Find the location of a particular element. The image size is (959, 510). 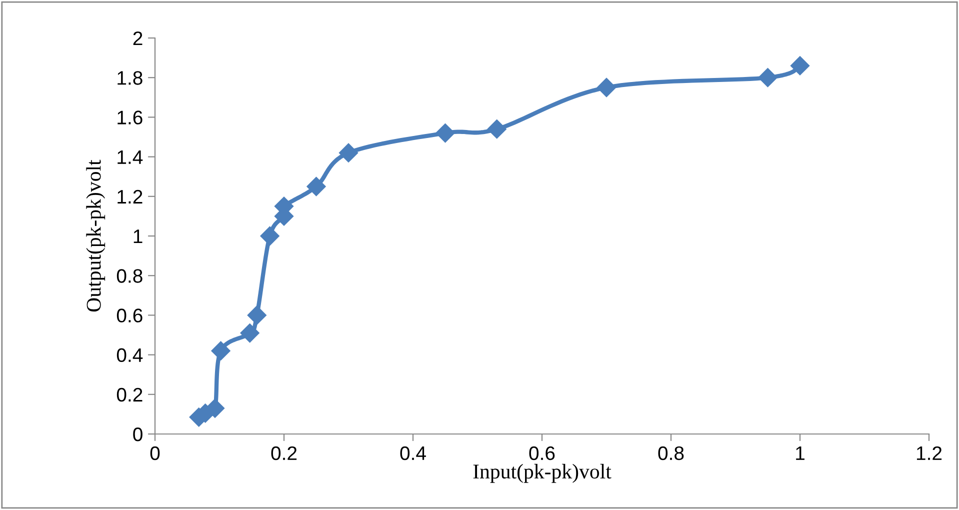

y-tick-label: 2 is located at coordinates (137, 38).